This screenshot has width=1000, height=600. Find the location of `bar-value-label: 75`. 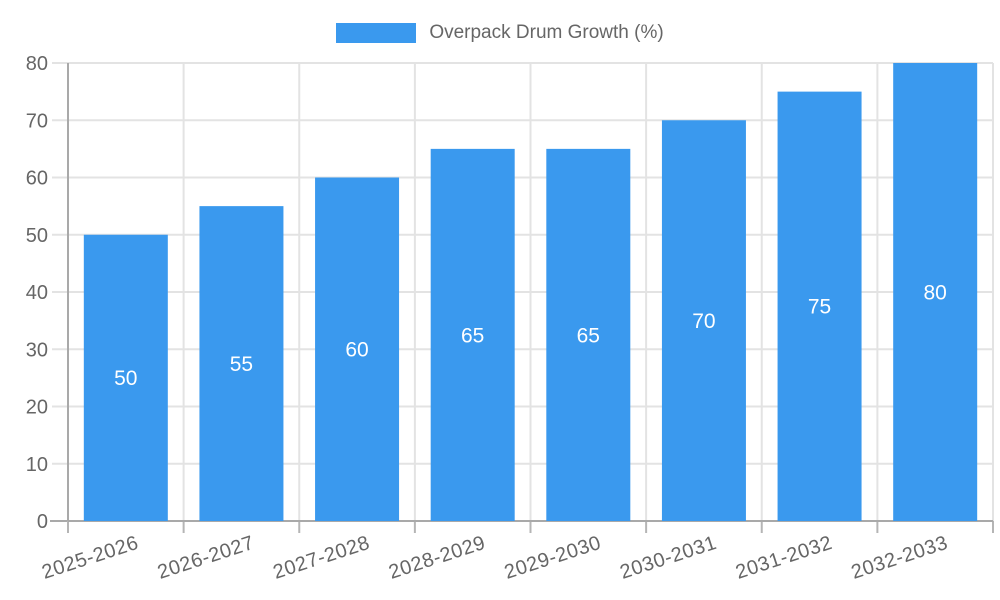

bar-value-label: 75 is located at coordinates (819, 307).